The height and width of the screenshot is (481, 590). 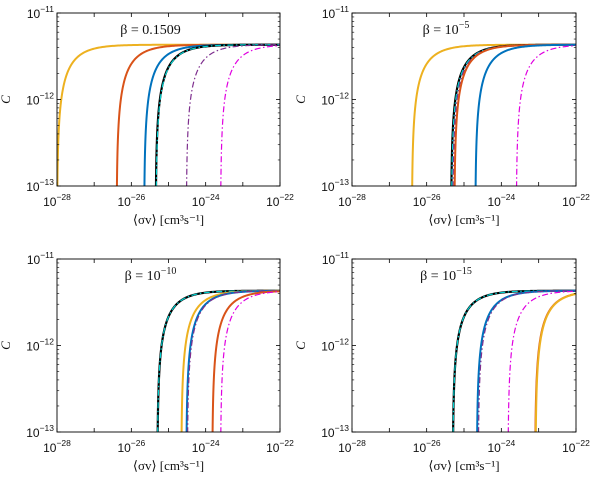 What do you see at coordinates (446, 29) in the screenshot?
I see `panel-title: β = 10−5` at bounding box center [446, 29].